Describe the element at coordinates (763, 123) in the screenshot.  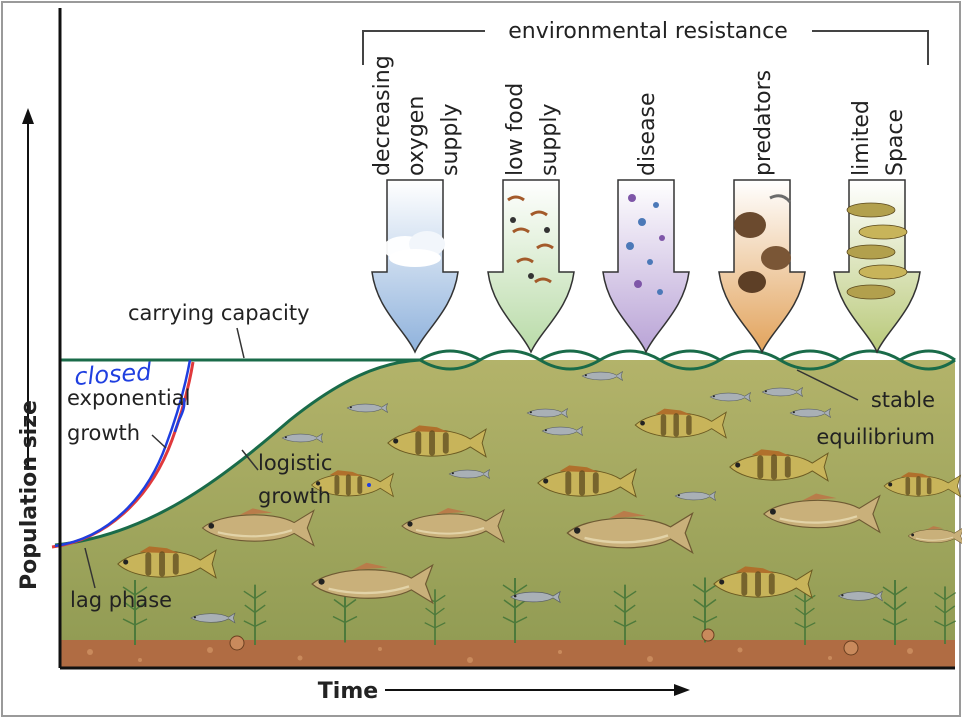
I see `resistance-factor-label: predators` at that location.